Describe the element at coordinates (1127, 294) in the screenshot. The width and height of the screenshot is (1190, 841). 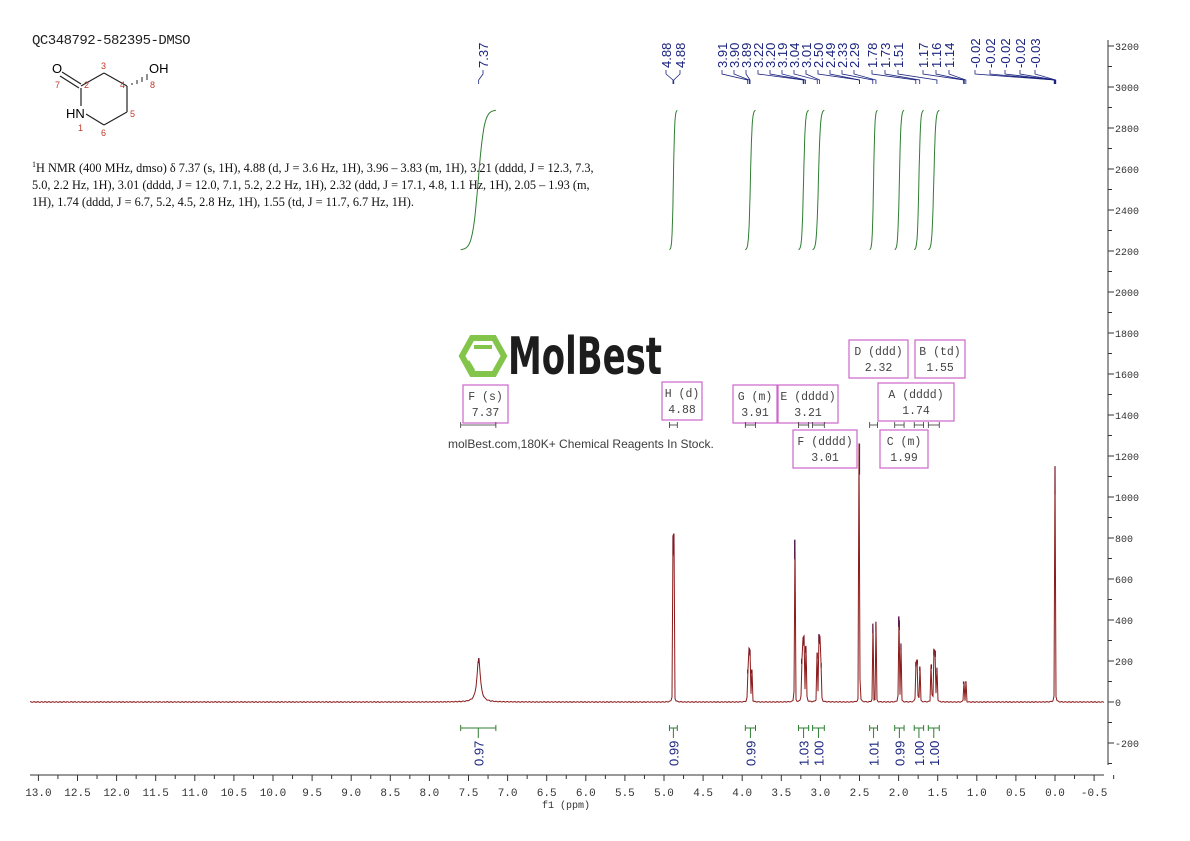
I see `y-tick-label: 2000` at that location.